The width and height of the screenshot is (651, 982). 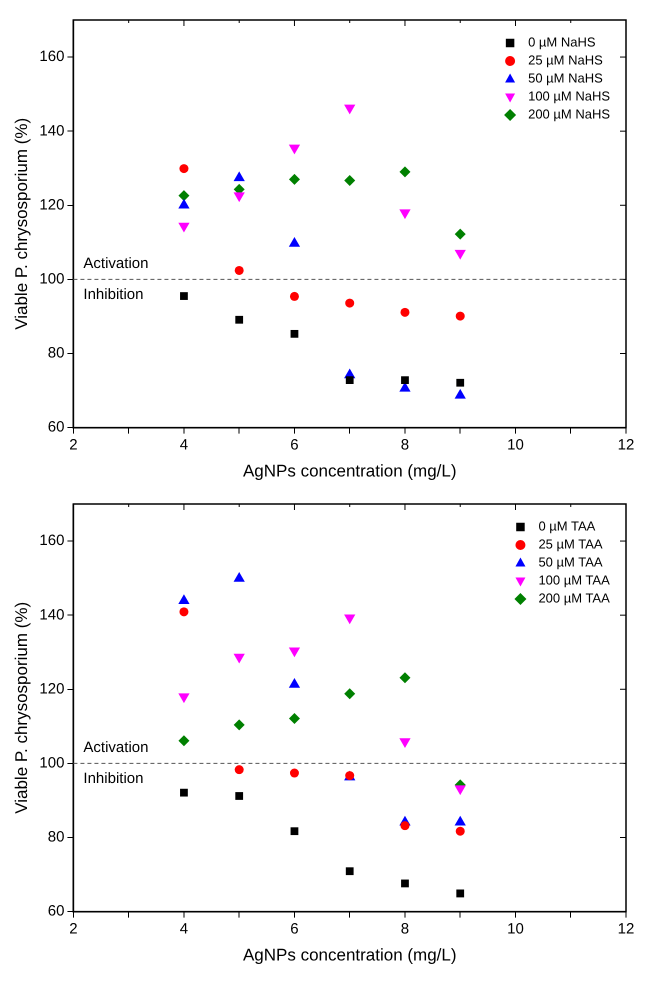 I want to click on legend-label: 200 µM NaHS, so click(x=569, y=114).